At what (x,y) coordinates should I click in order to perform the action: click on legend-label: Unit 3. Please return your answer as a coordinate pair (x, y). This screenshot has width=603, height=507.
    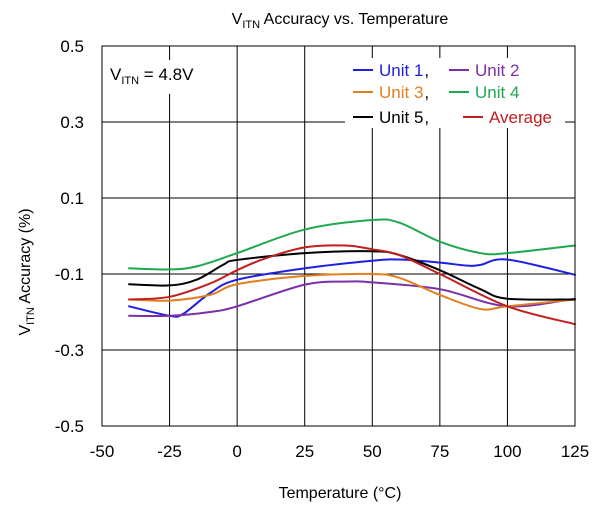
    Looking at the image, I should click on (401, 92).